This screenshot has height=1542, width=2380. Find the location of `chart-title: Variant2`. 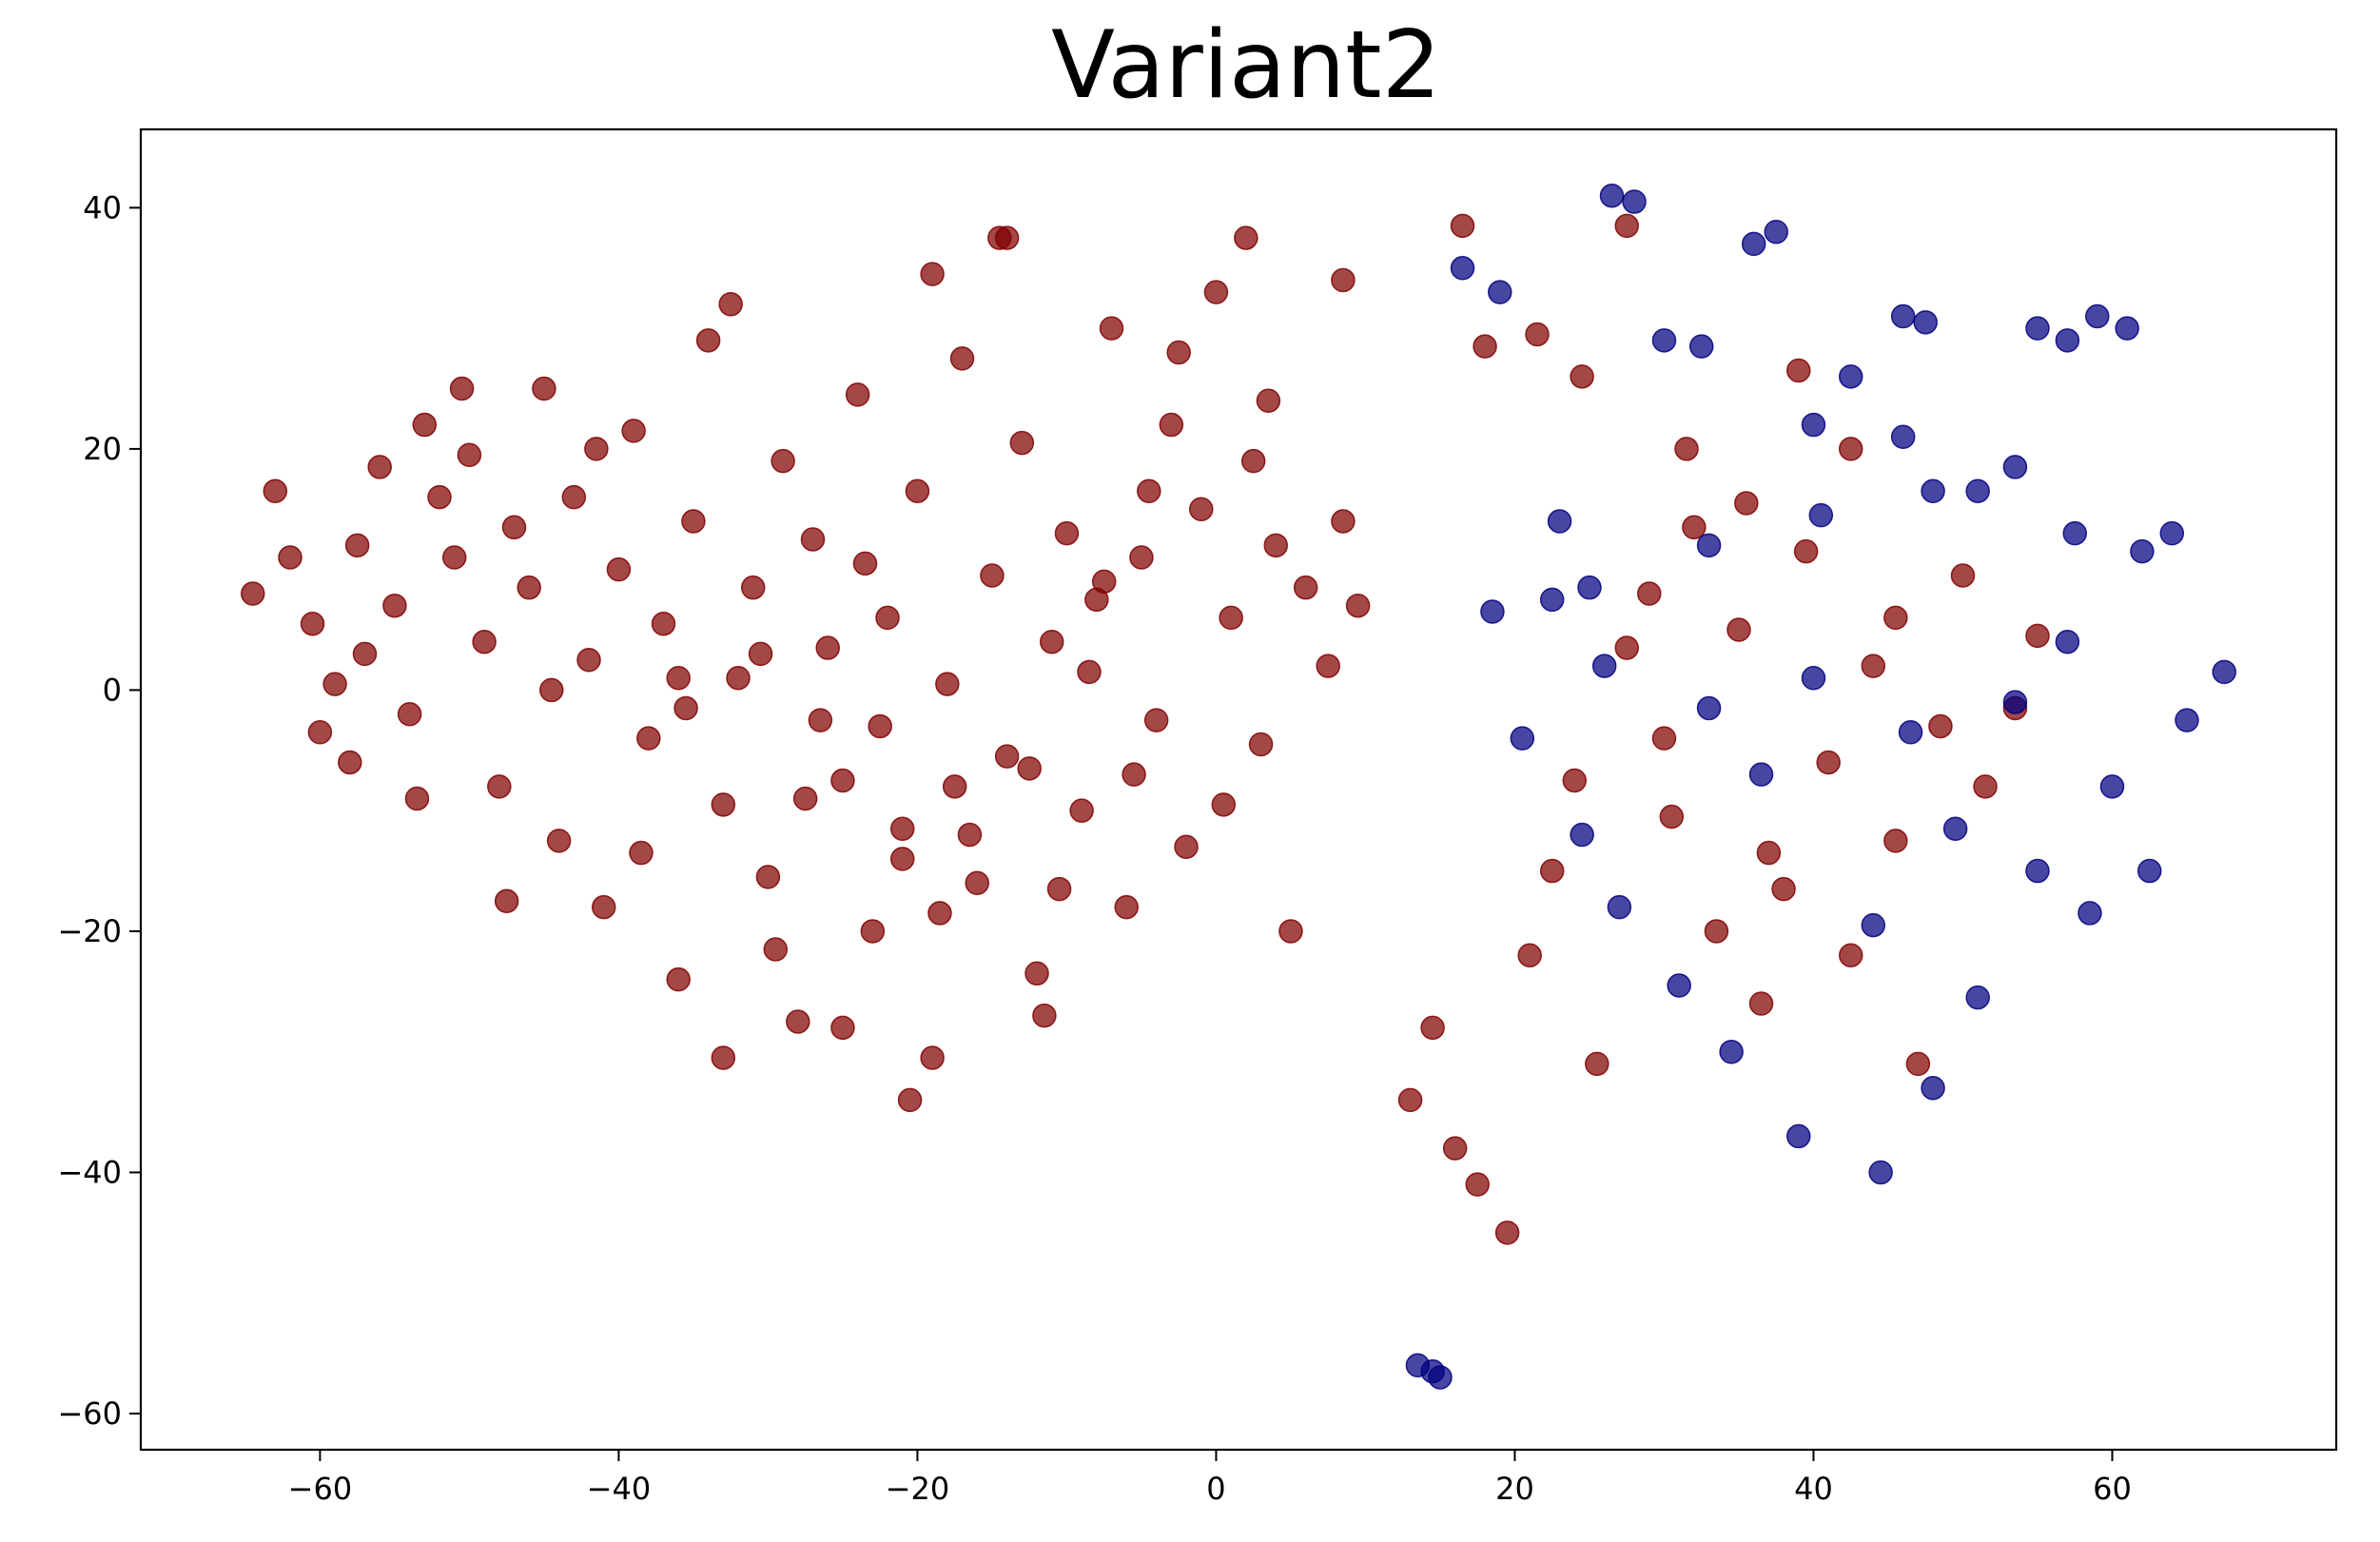

chart-title: Variant2 is located at coordinates (1246, 65).